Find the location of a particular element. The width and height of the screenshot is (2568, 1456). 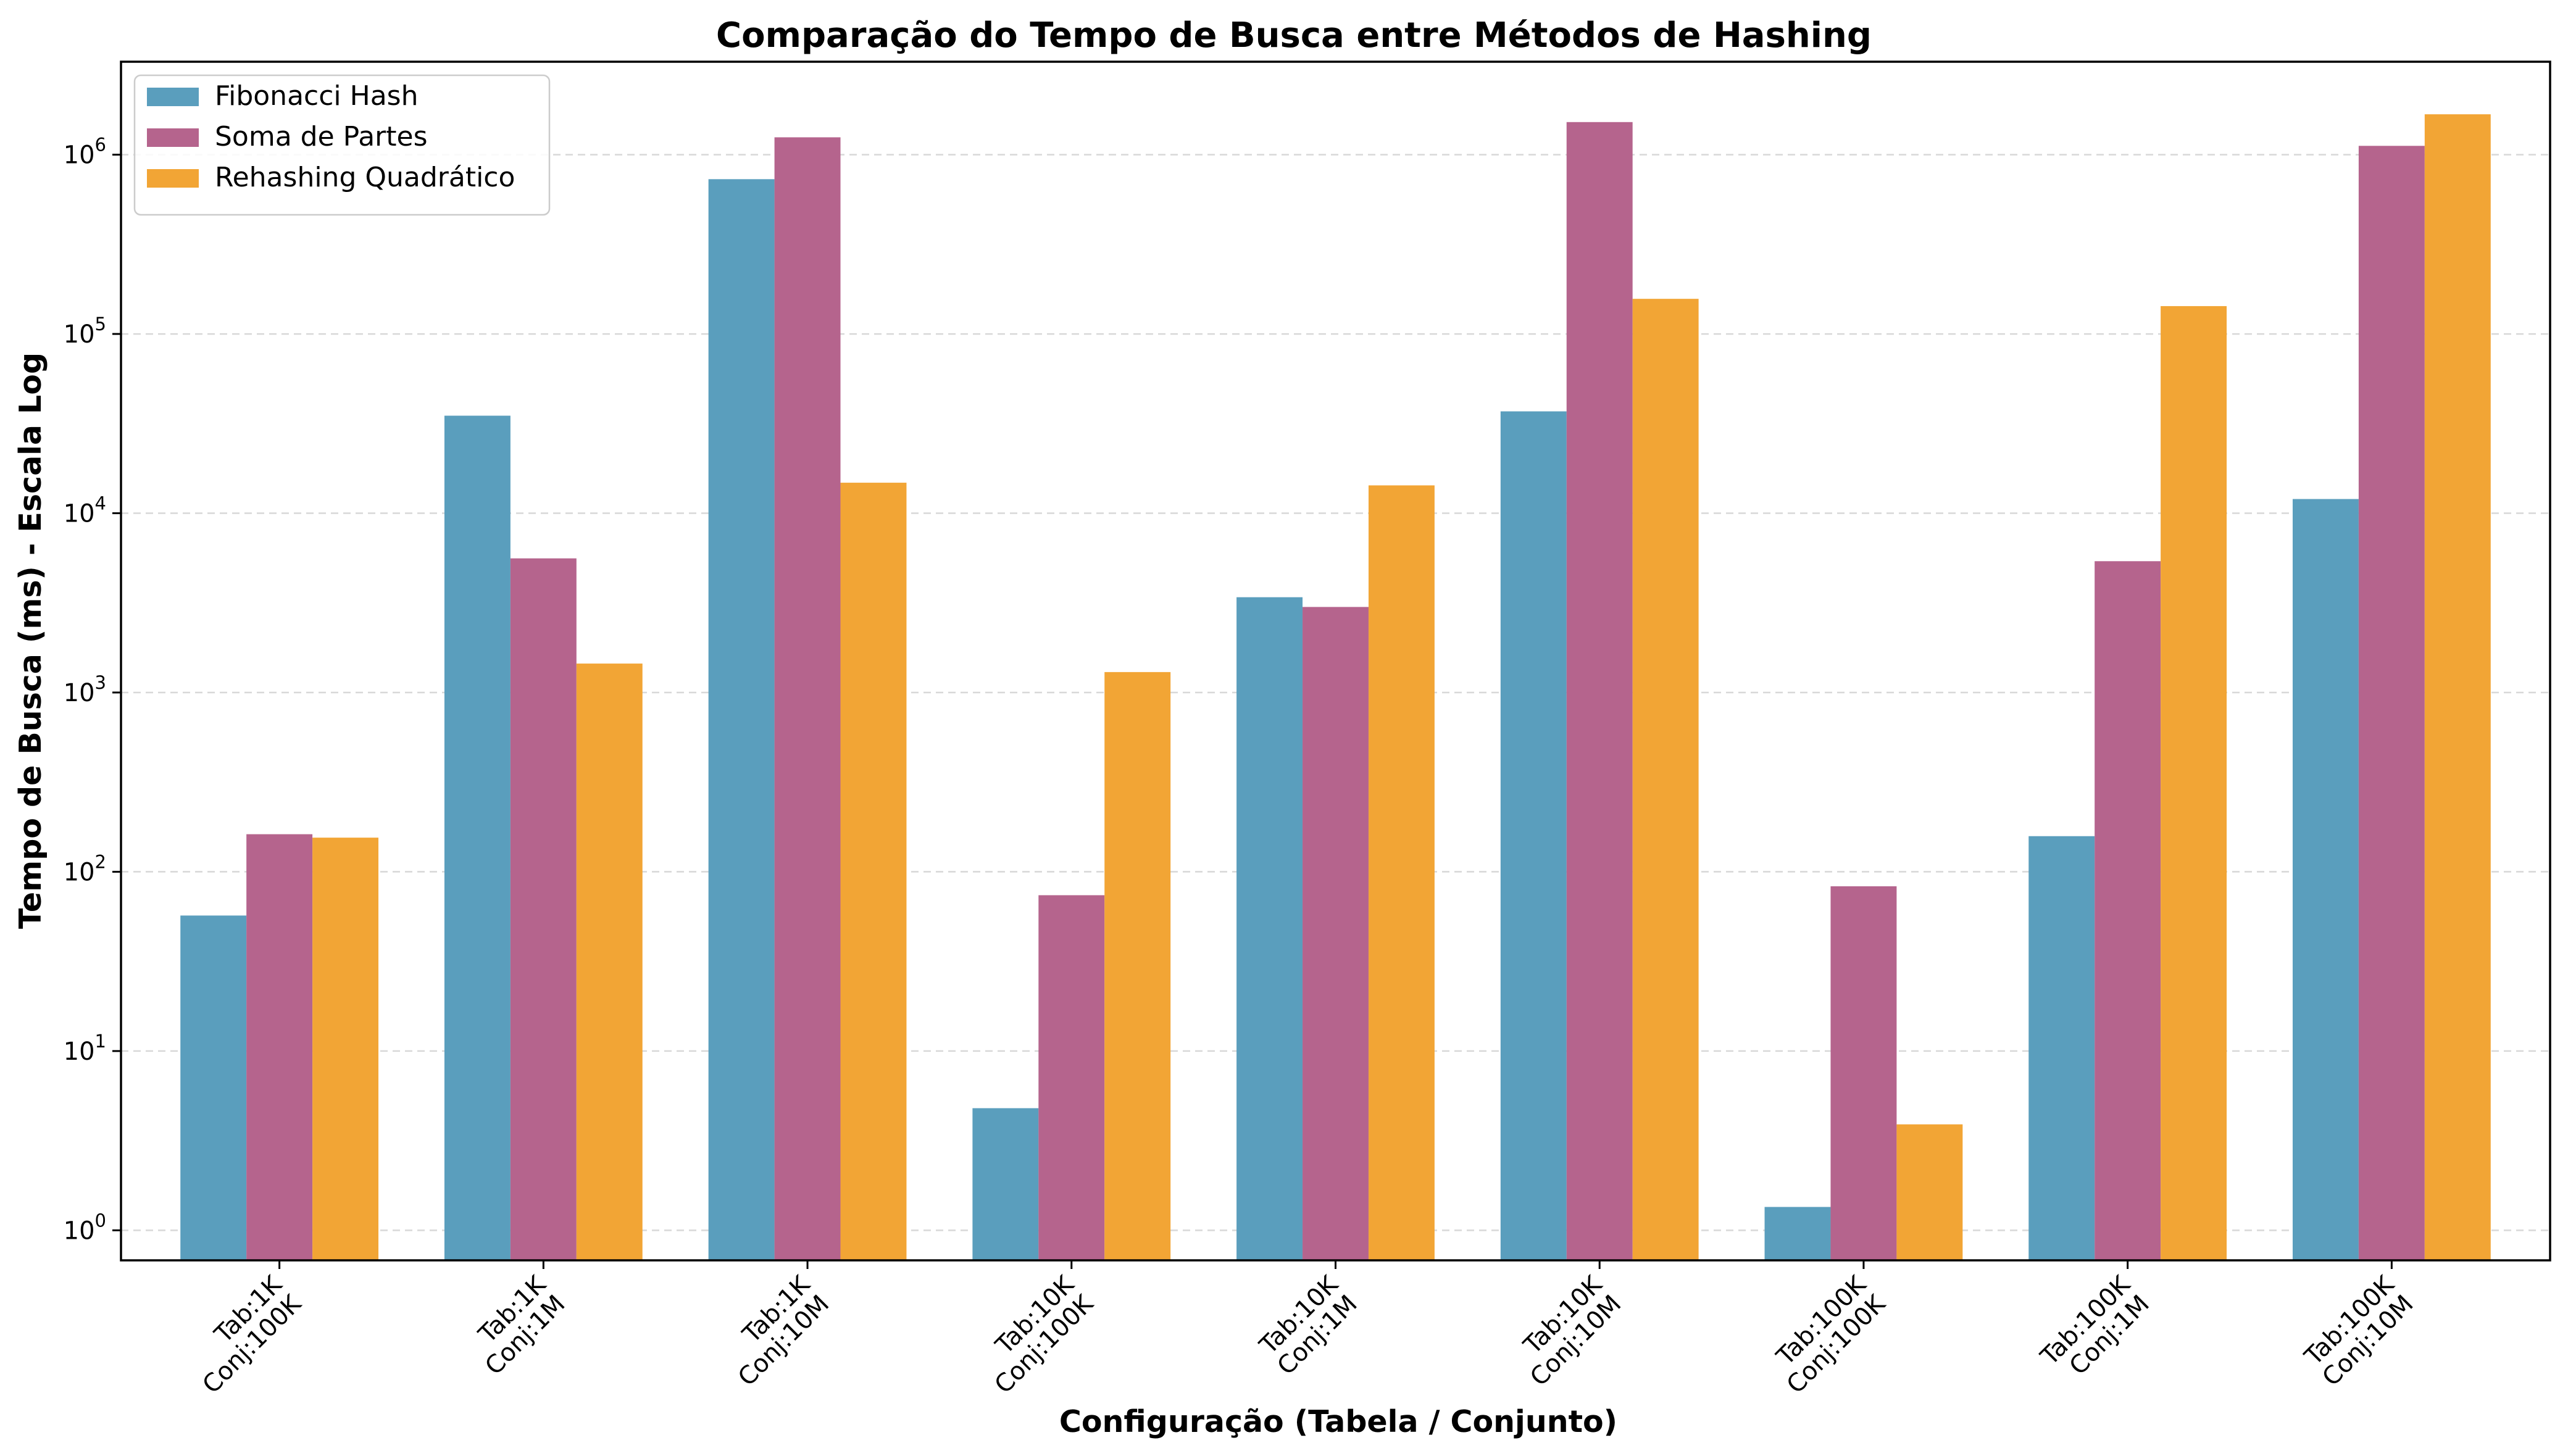

x-tick-label: Tab:1KConj:1M is located at coordinates (516, 1325).